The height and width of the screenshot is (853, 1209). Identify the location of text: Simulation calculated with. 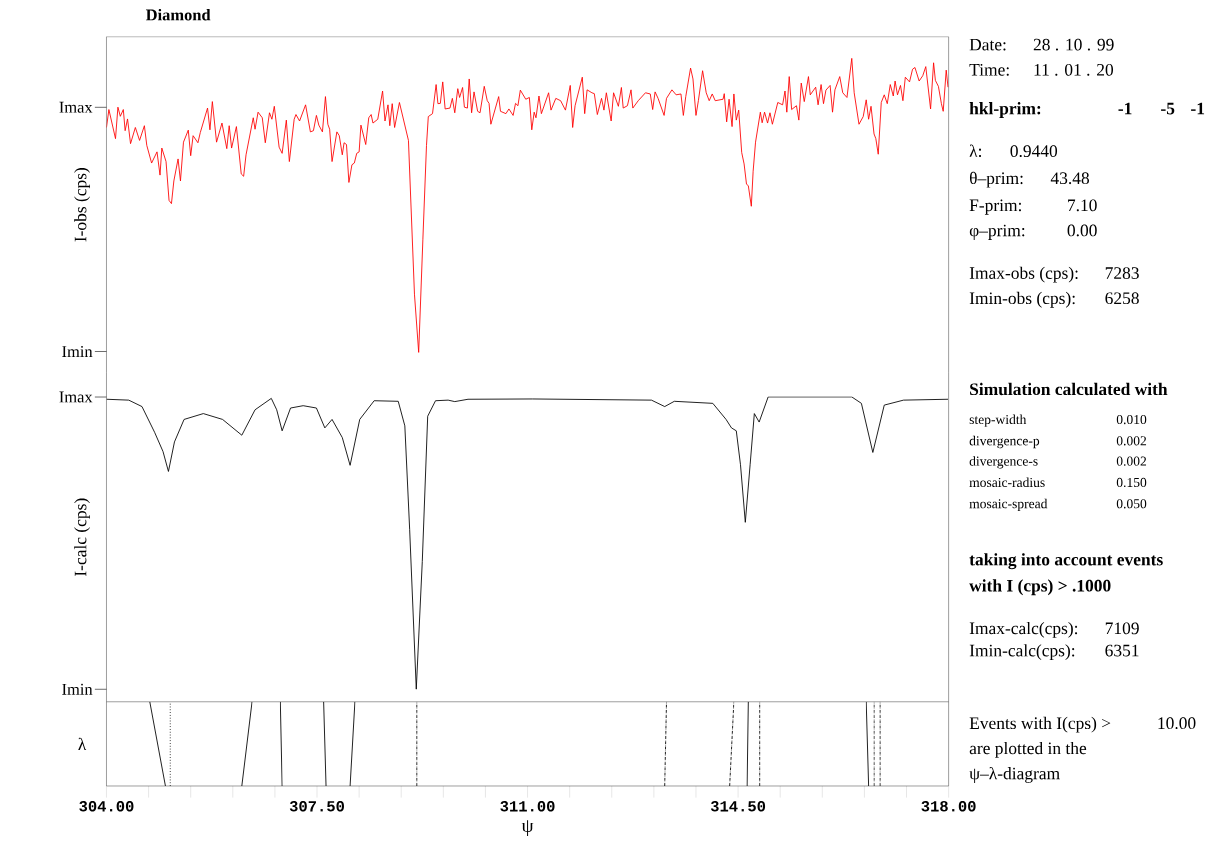
(1069, 389).